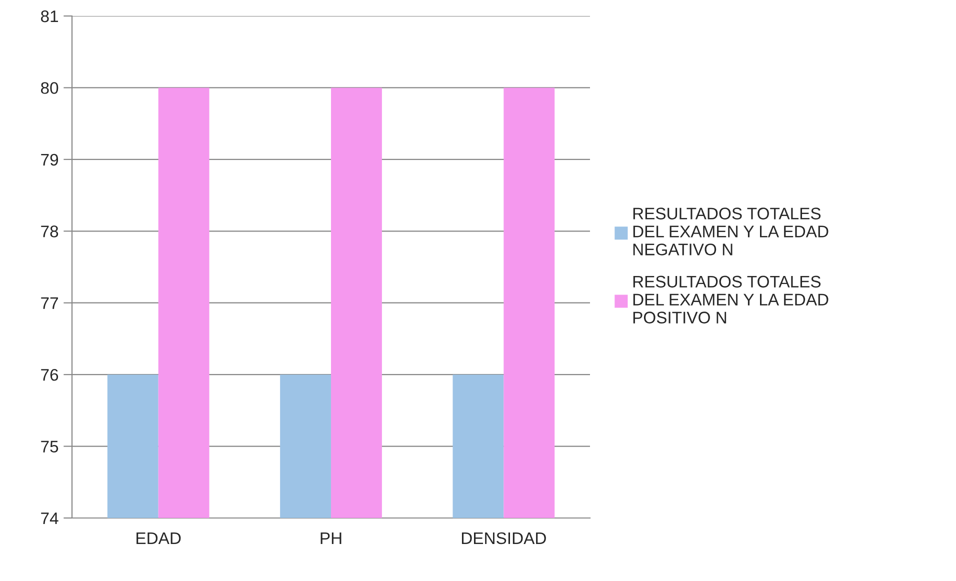 The image size is (956, 581). I want to click on y-tick-label: 74, so click(49, 518).